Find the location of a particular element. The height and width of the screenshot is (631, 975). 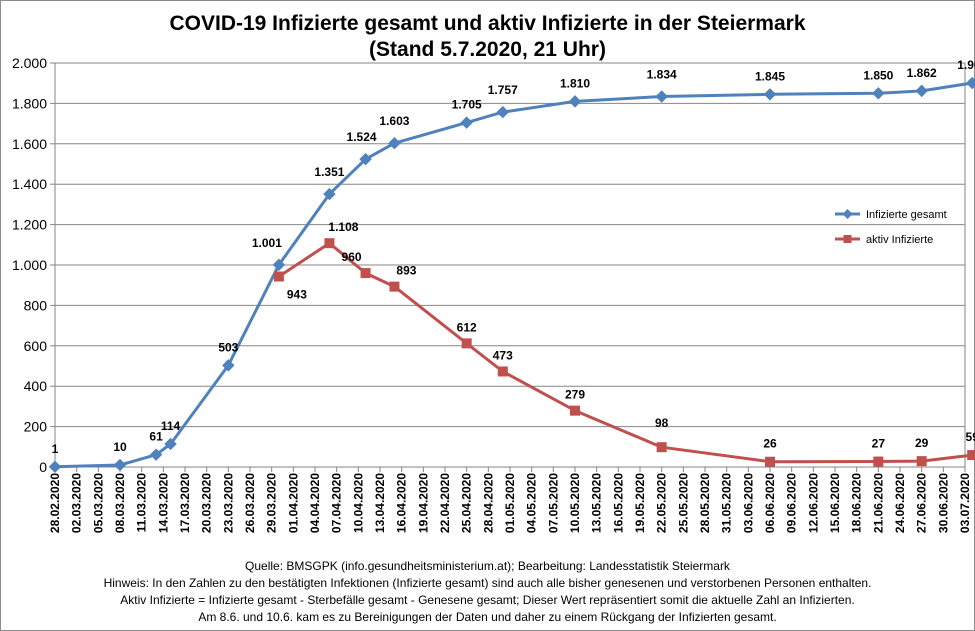

x-tick-label: 01.05.2020 is located at coordinates (510, 503).